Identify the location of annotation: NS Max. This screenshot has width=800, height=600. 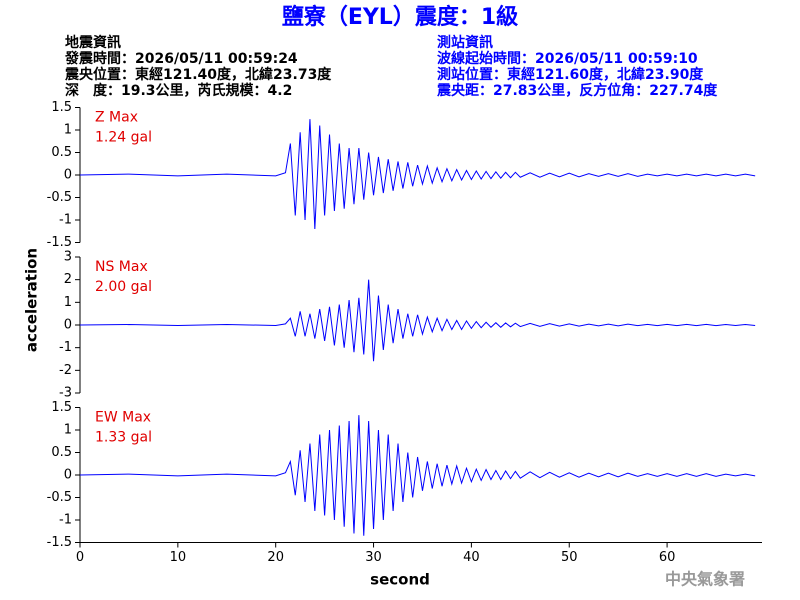
(121, 267).